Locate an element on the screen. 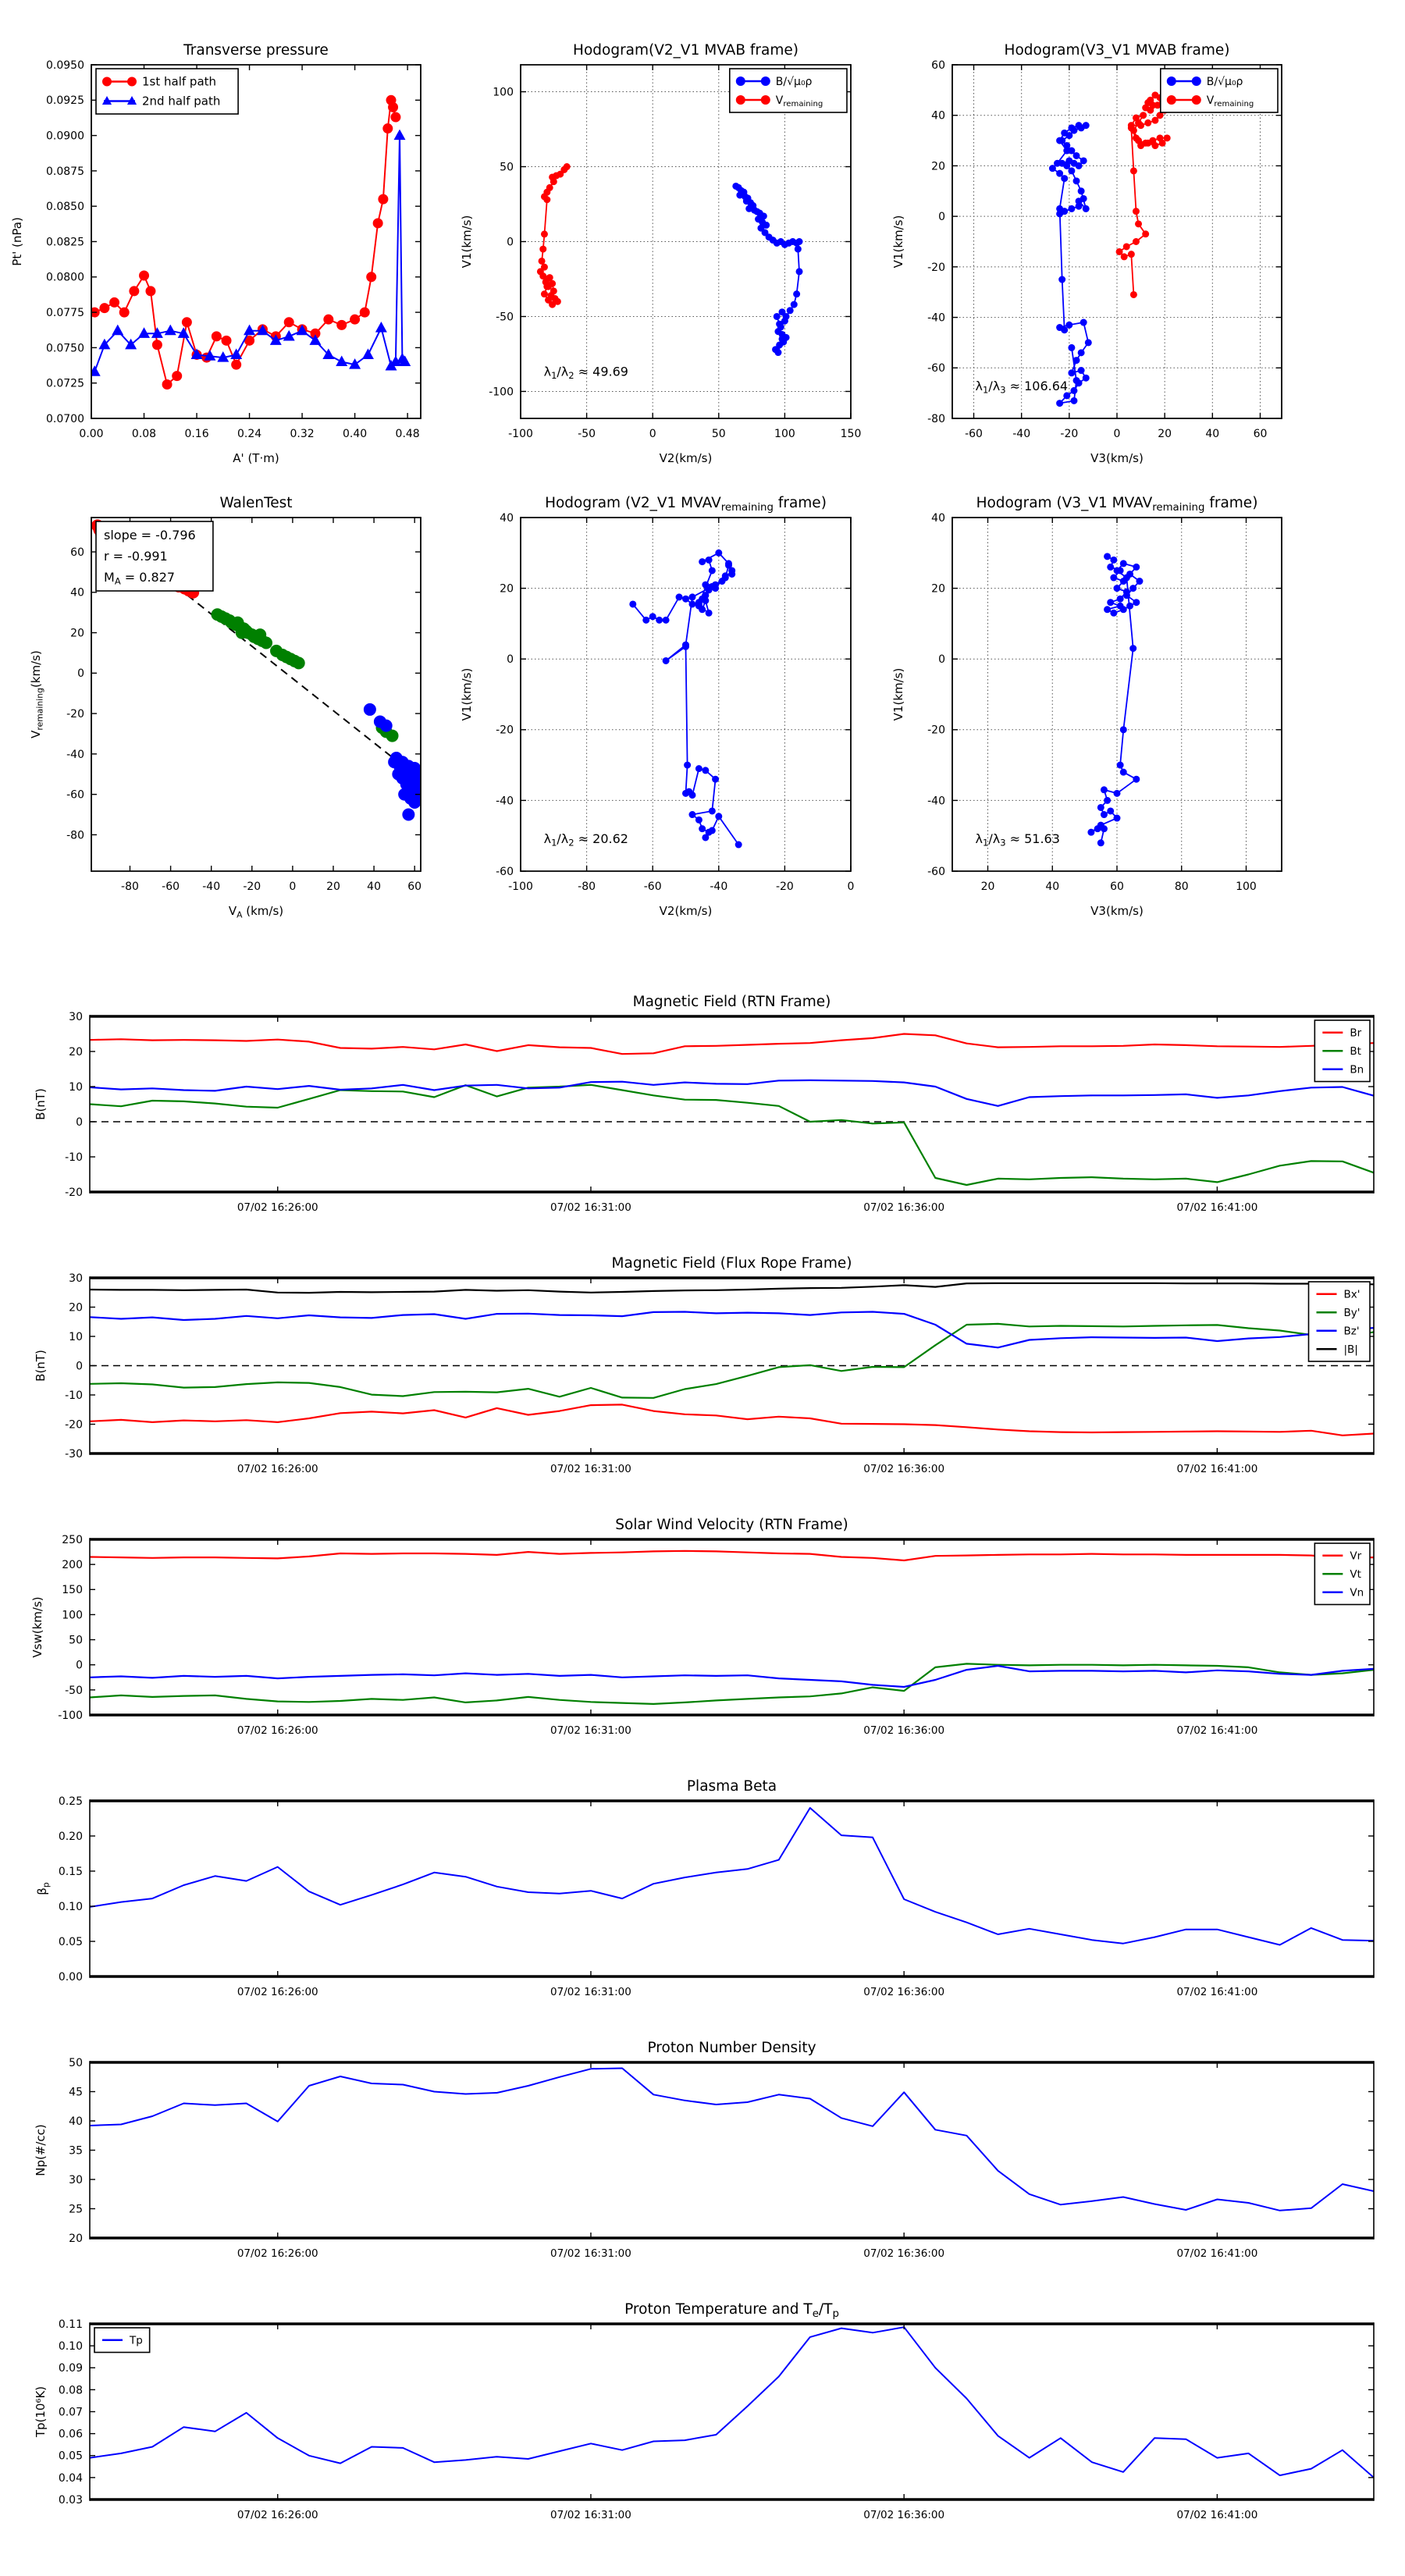 The image size is (1405, 2576). series-np is located at coordinates (732, 2139).